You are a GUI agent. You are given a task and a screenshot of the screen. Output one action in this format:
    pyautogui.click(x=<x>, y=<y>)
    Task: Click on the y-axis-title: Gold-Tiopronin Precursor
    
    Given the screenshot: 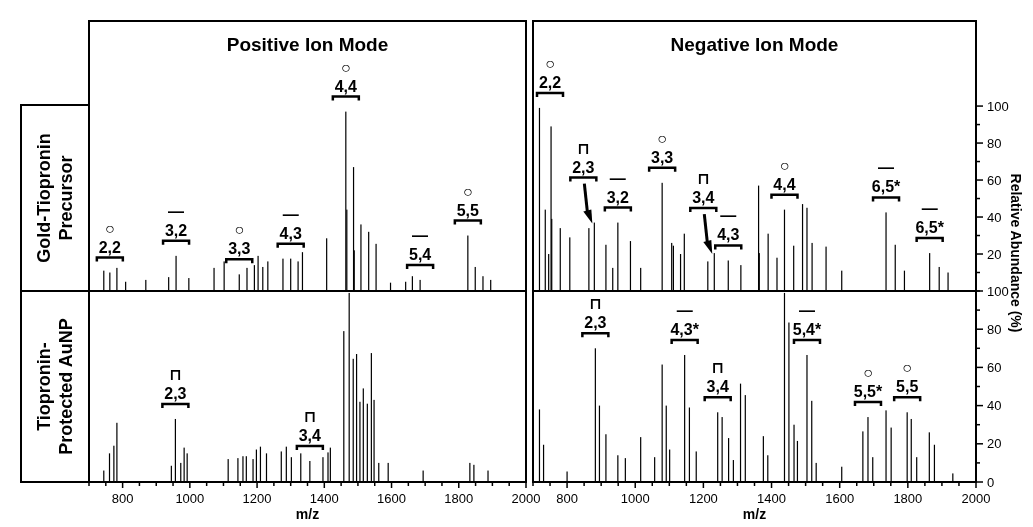 What is the action you would take?
    pyautogui.click(x=55, y=198)
    